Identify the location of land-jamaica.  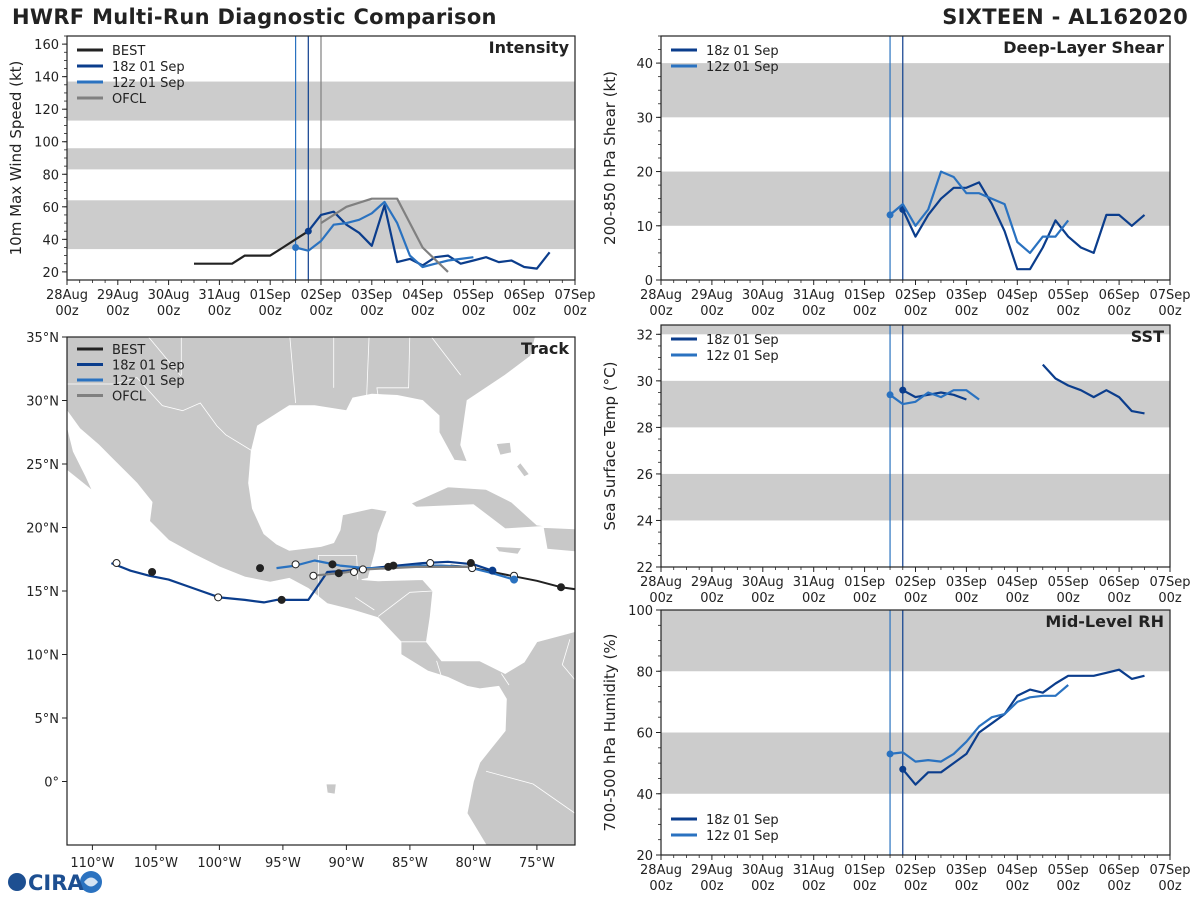
(508, 550).